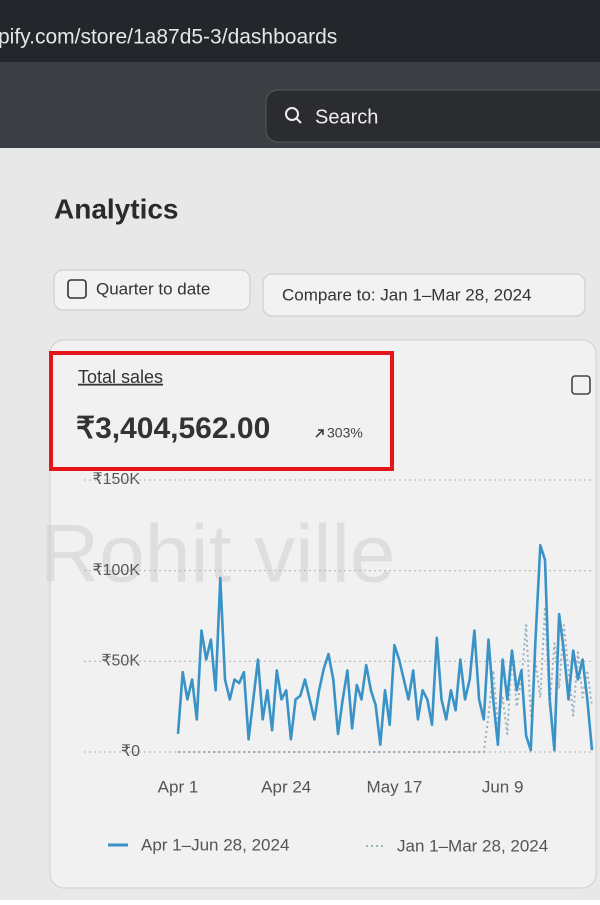  Describe the element at coordinates (116, 570) in the screenshot. I see `y-tick-label: ₹100K` at that location.